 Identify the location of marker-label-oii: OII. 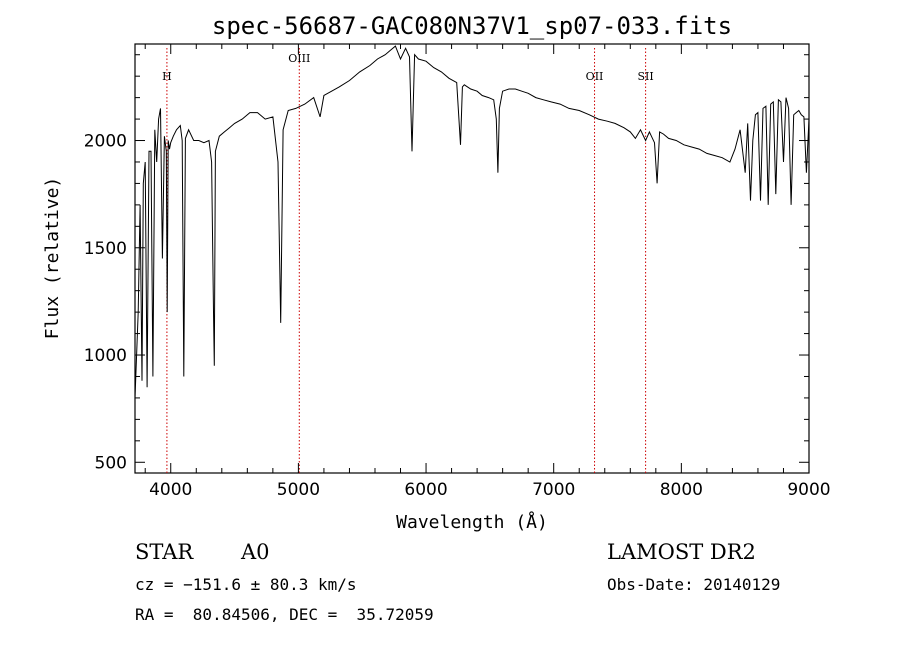
(595, 76).